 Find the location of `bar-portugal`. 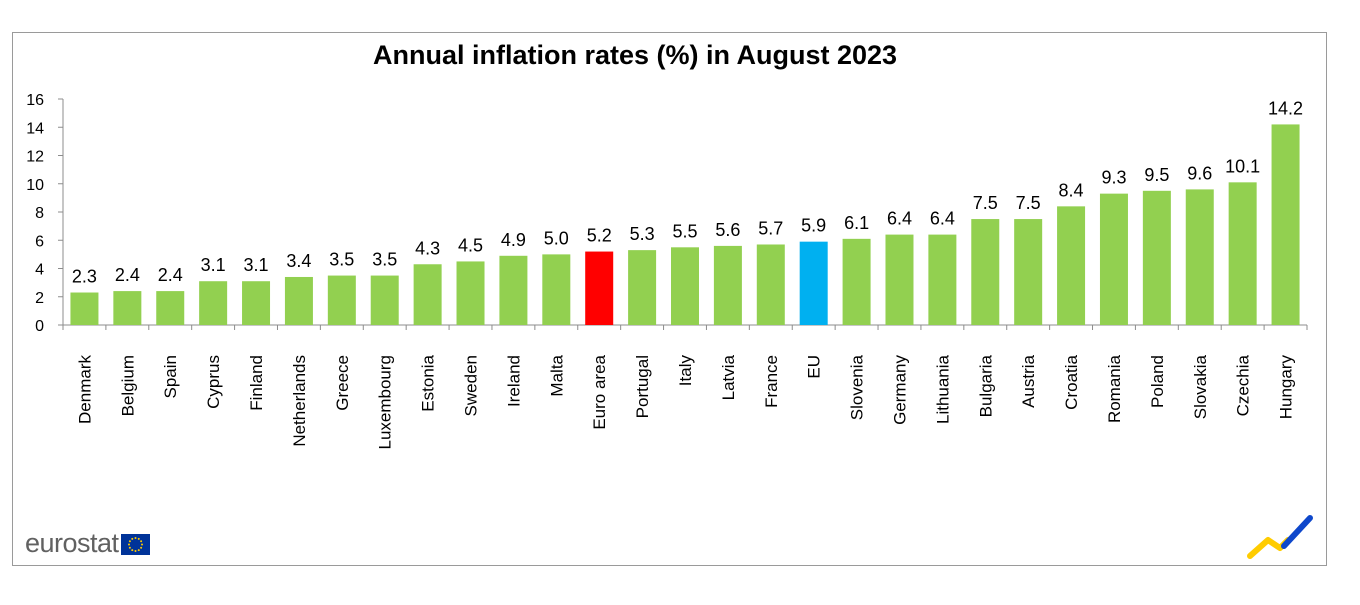

bar-portugal is located at coordinates (642, 287).